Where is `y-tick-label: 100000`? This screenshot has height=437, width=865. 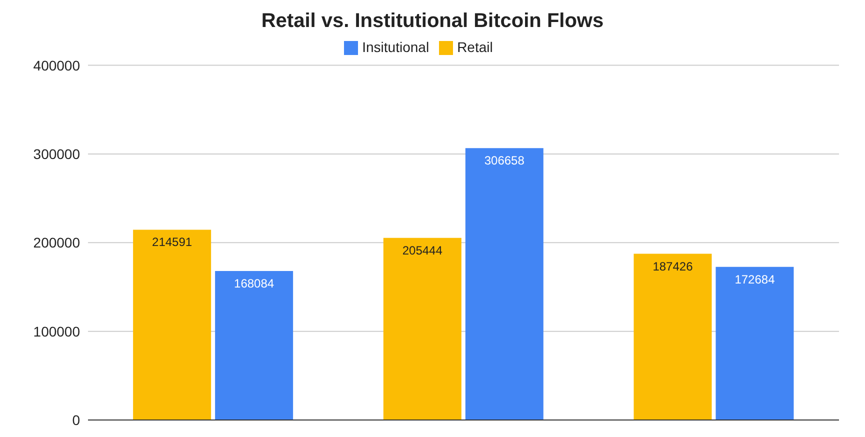
y-tick-label: 100000 is located at coordinates (56, 331).